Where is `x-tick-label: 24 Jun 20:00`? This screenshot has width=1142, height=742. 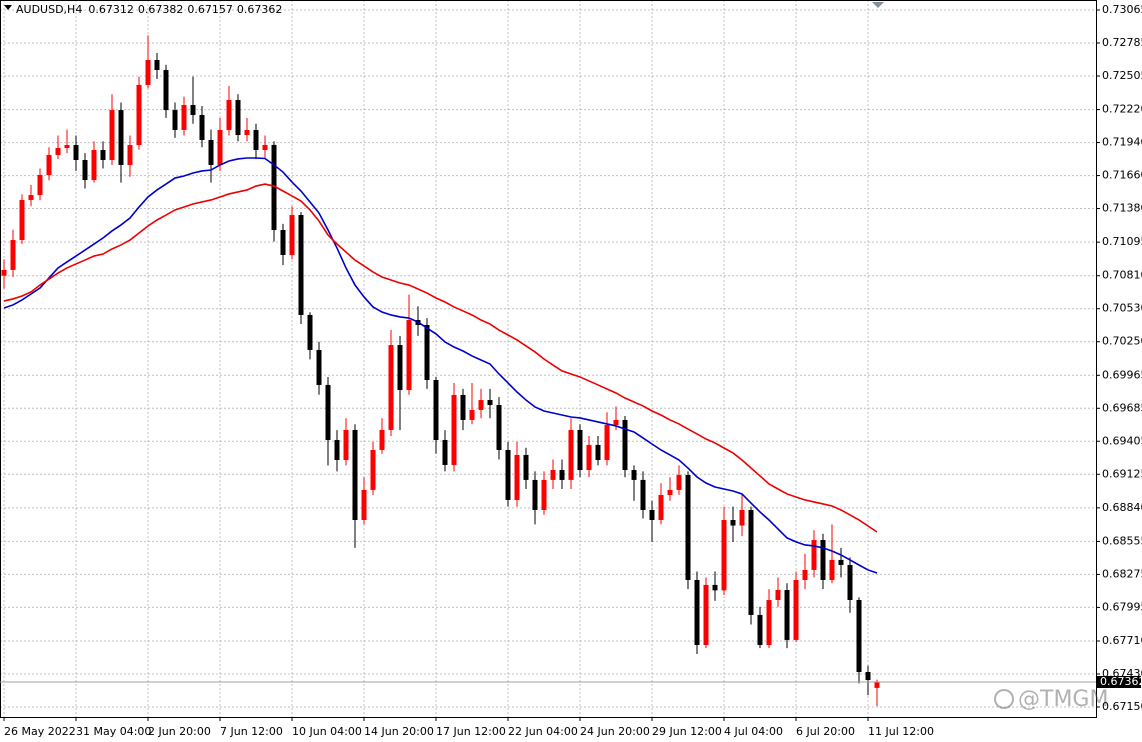 x-tick-label: 24 Jun 20:00 is located at coordinates (615, 731).